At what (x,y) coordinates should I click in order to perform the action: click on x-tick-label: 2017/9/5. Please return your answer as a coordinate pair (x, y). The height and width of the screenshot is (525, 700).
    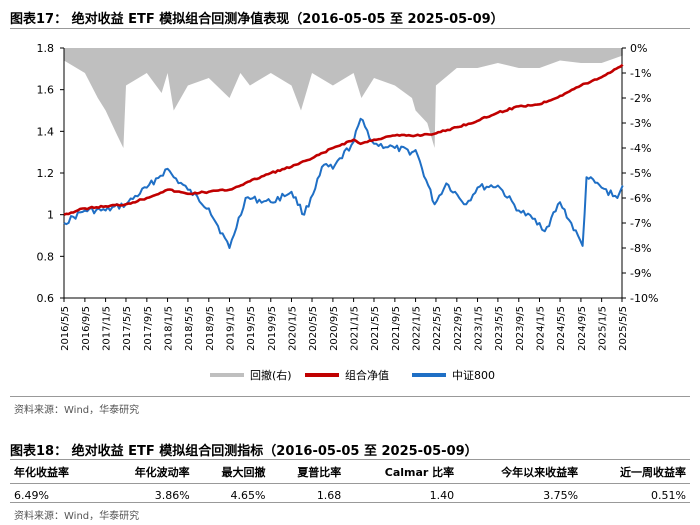
    Looking at the image, I should click on (148, 328).